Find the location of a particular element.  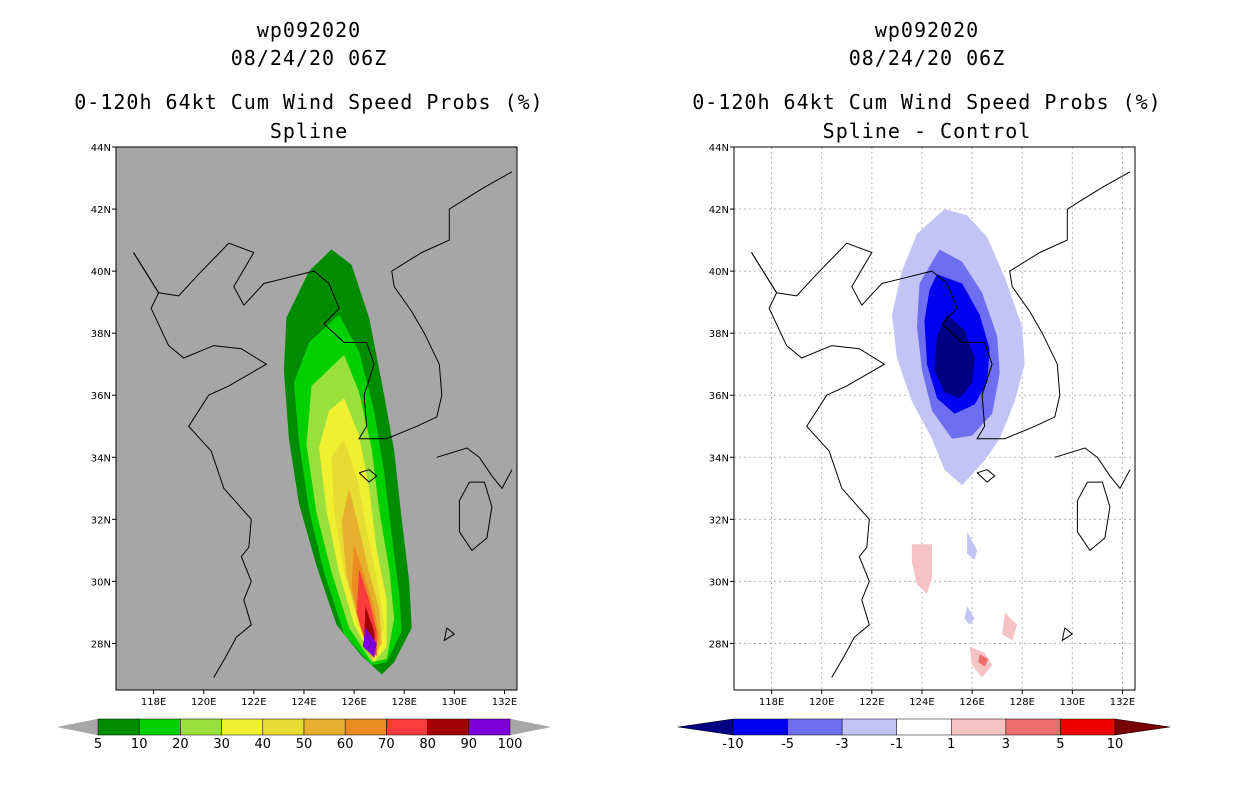

colorbar-label: 70 is located at coordinates (386, 744).